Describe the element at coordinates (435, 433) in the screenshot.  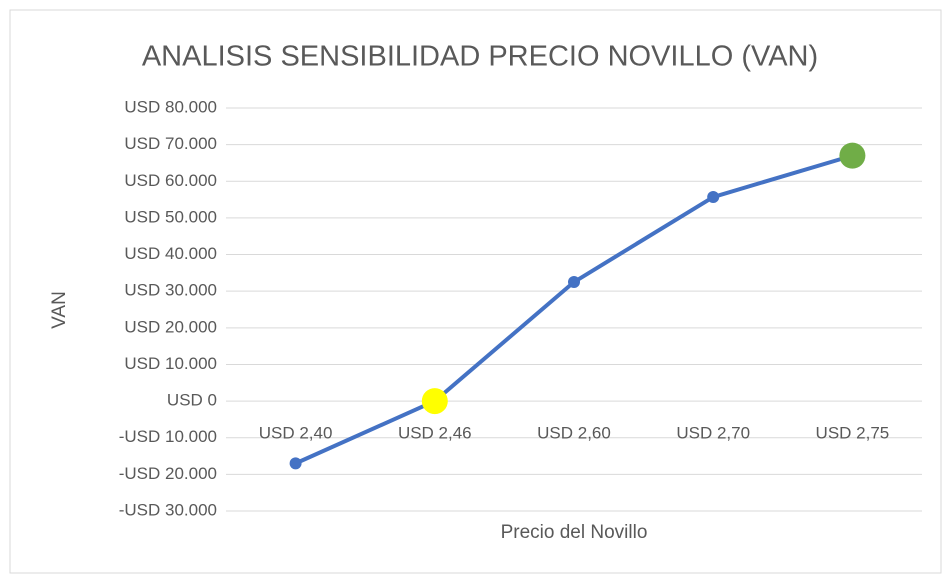
I see `x-tick-label: USD 2,46` at that location.